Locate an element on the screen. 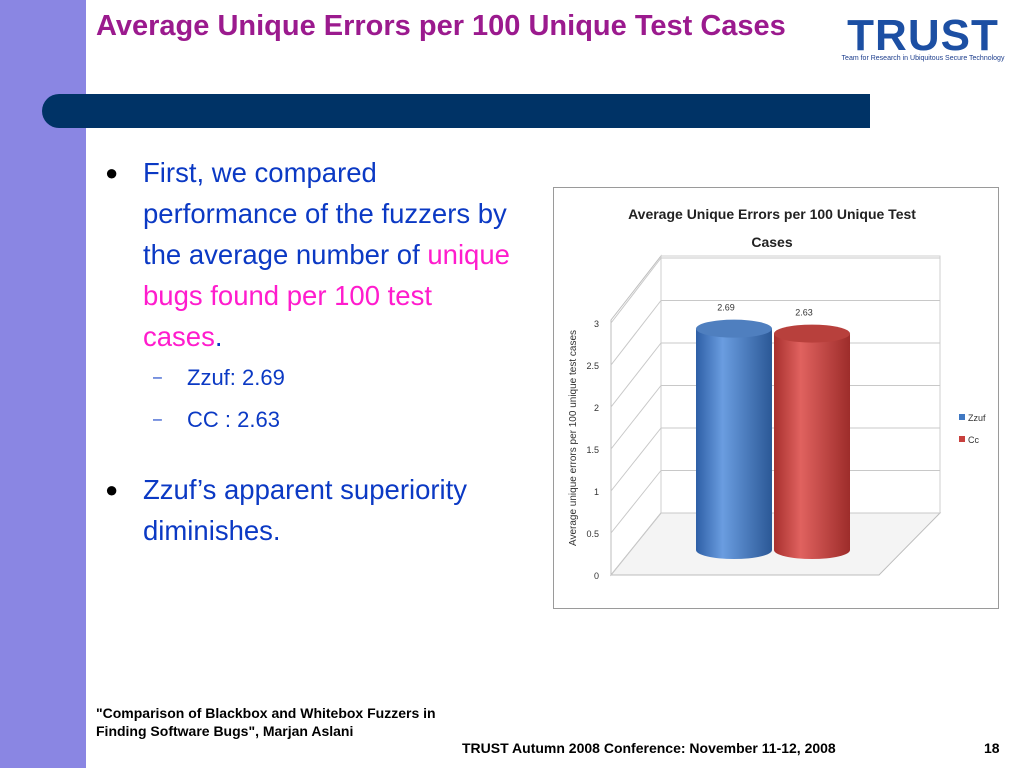  y-tick-label: 0 is located at coordinates (596, 576).